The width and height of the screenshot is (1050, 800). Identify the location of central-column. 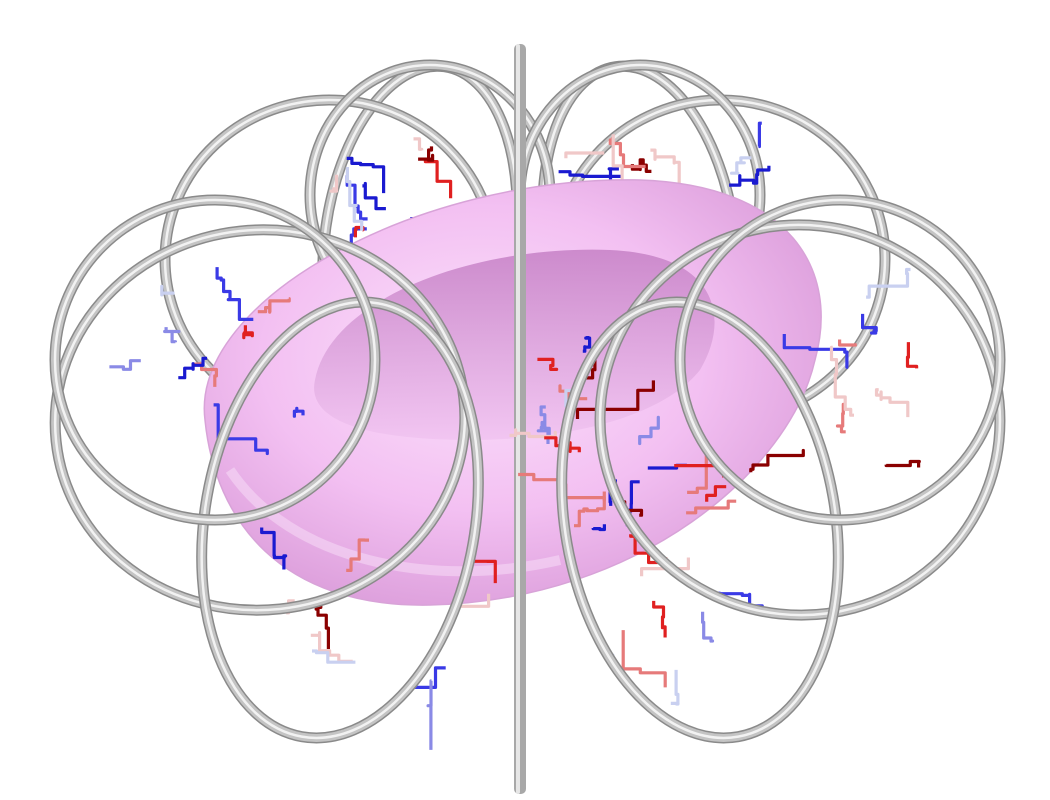
(520, 419).